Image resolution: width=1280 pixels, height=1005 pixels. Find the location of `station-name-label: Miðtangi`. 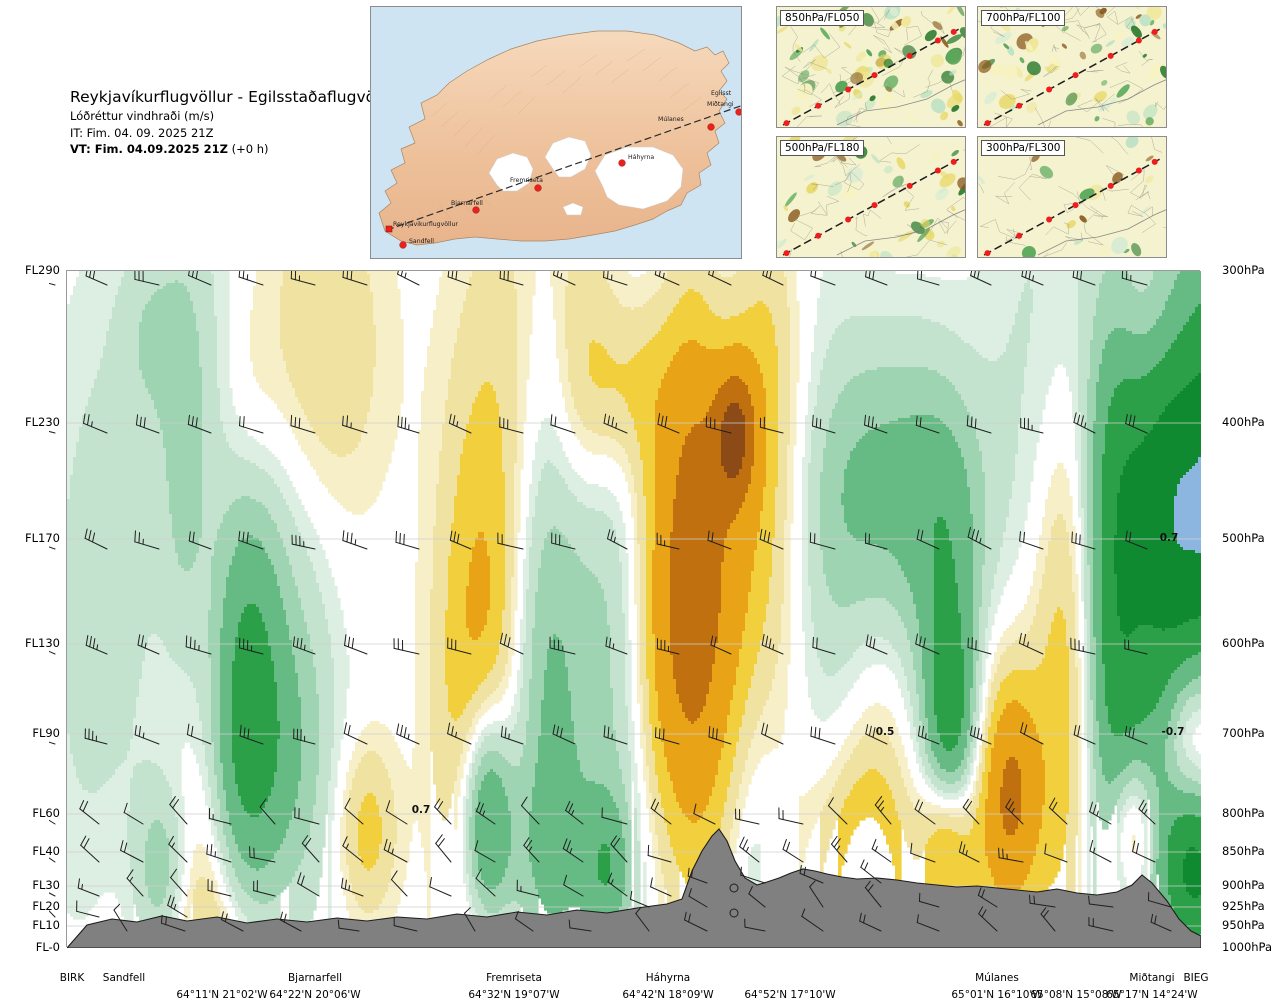

station-name-label: Miðtangi is located at coordinates (1152, 978).